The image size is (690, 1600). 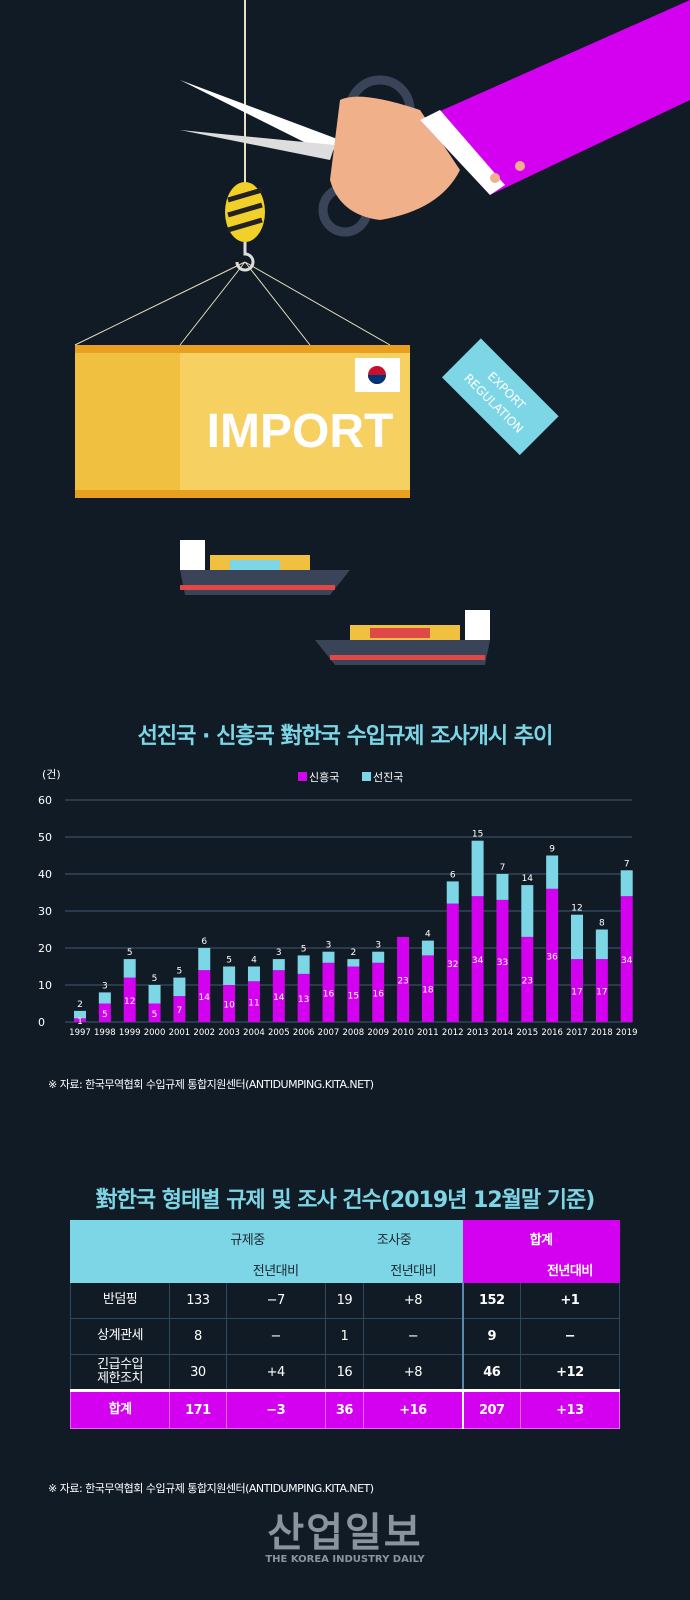 I want to click on x-tick-label: 2008, so click(x=354, y=1033).